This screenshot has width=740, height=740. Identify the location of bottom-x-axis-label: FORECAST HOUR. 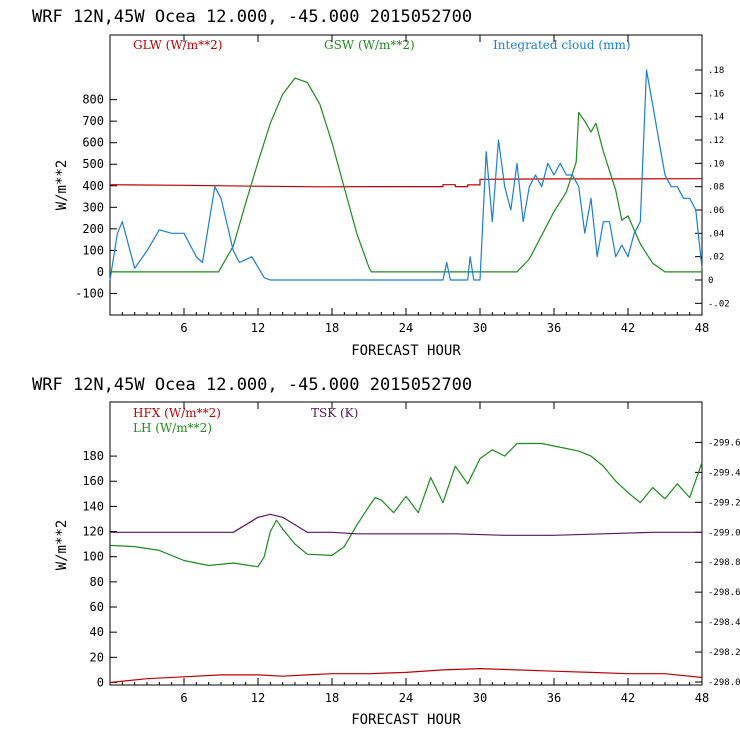
(406, 720).